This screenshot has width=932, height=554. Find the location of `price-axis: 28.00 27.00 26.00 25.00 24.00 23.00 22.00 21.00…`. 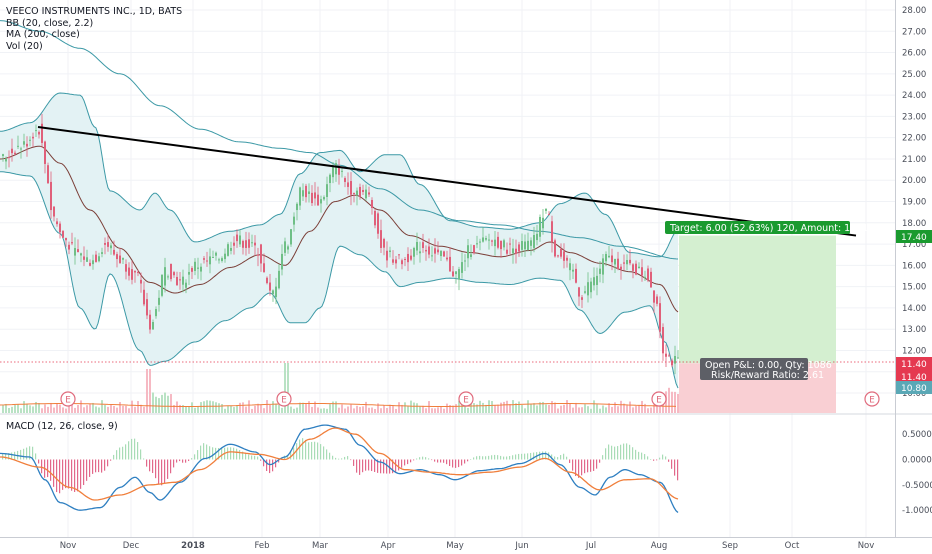

price-axis: 28.00 27.00 26.00 25.00 24.00 23.00 22.00 21.00… is located at coordinates (914, 202).